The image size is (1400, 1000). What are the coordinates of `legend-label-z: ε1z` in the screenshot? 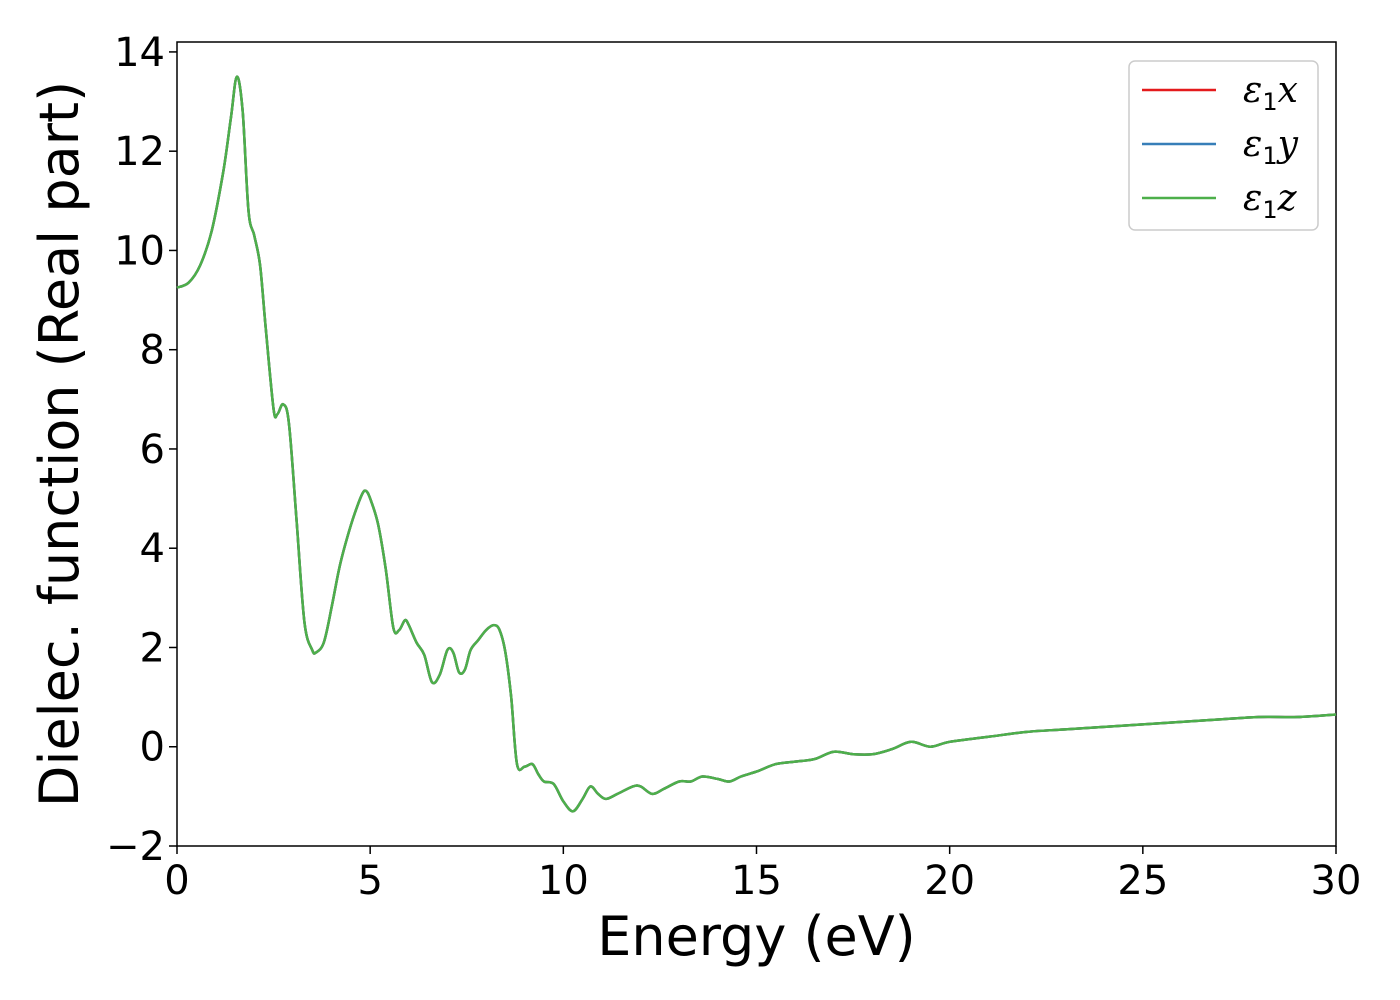 It's located at (1270, 201).